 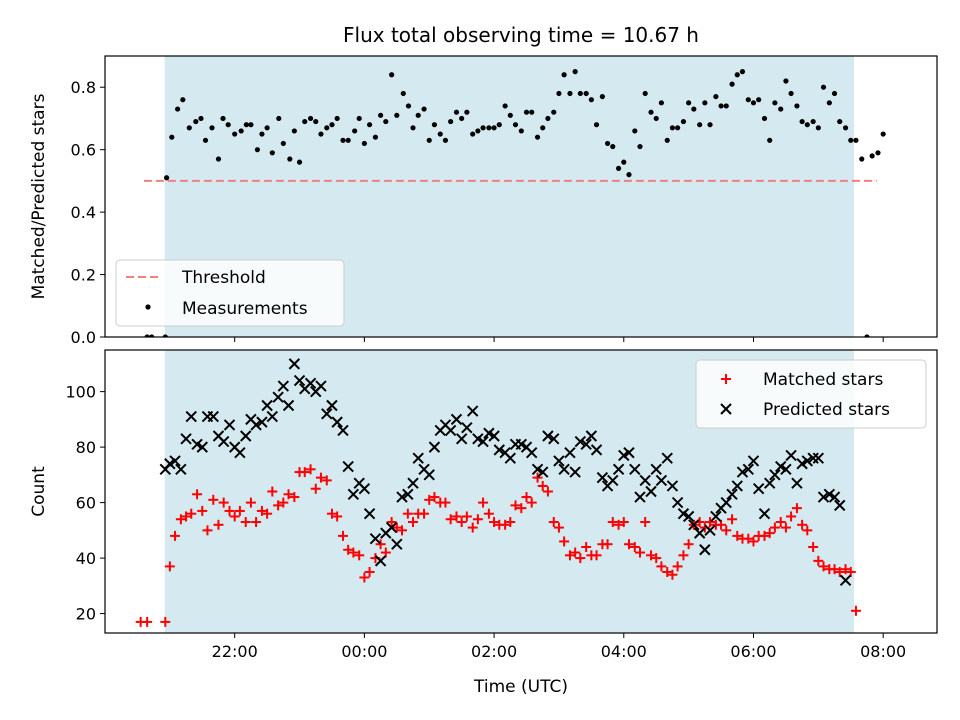 What do you see at coordinates (83, 275) in the screenshot?
I see `y-tick-label: 0.2` at bounding box center [83, 275].